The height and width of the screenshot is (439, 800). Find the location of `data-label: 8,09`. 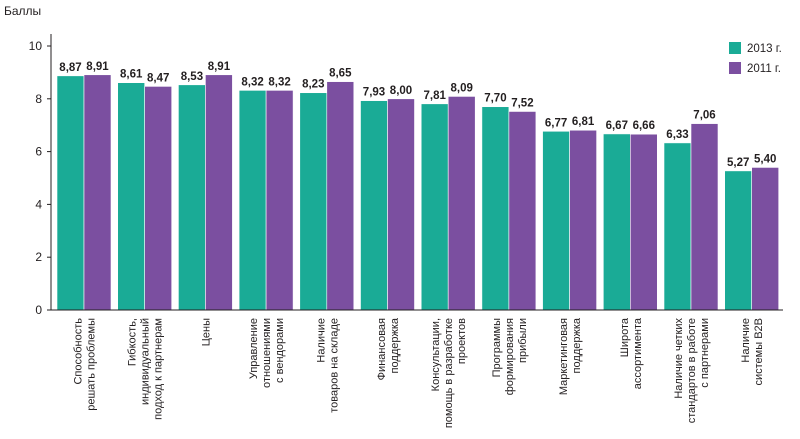

data-label: 8,09 is located at coordinates (462, 88).